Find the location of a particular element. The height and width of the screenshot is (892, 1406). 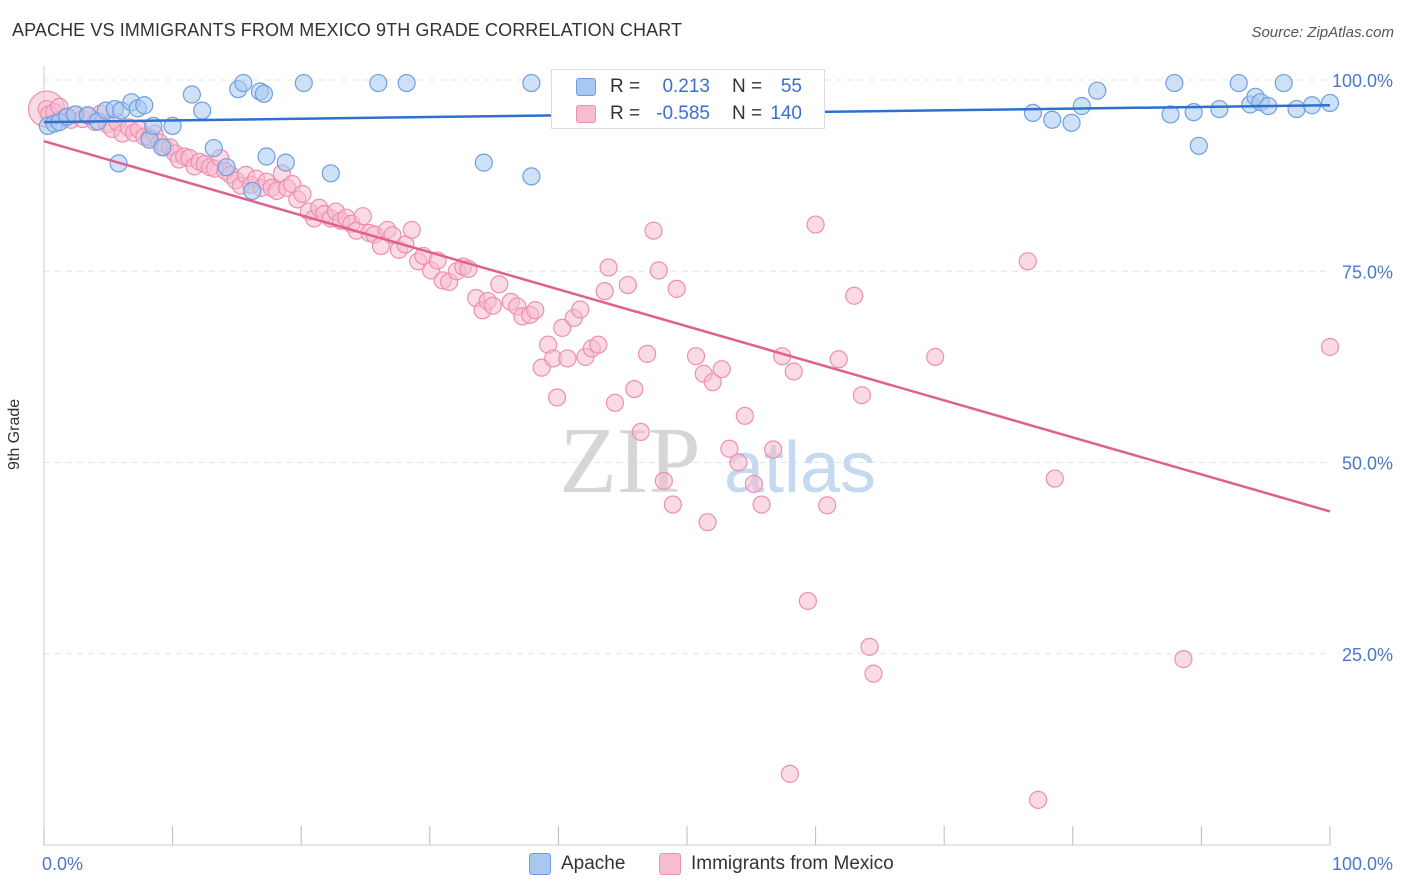

legend-label-mexico: Immigrants from Mexico is located at coordinates (792, 863).